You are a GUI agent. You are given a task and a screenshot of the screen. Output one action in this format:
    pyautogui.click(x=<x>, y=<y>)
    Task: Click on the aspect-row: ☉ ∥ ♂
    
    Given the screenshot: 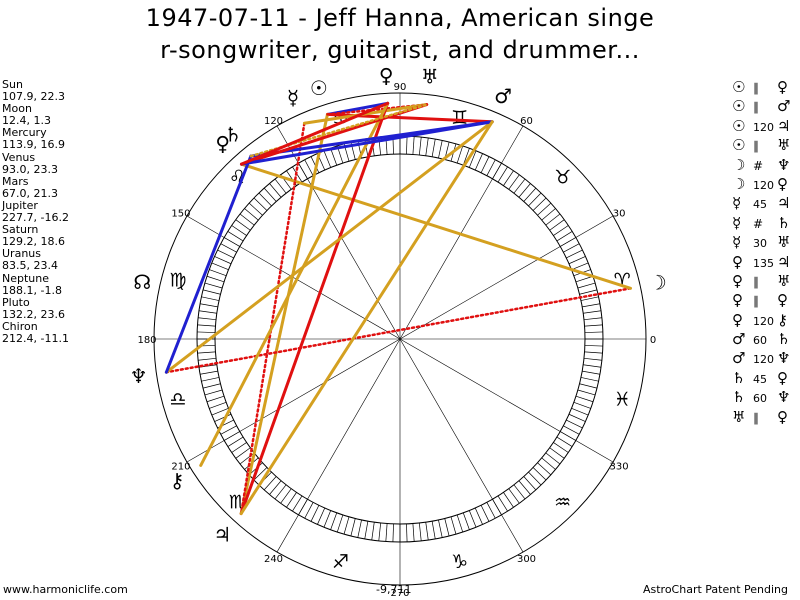 What is the action you would take?
    pyautogui.click(x=765, y=106)
    